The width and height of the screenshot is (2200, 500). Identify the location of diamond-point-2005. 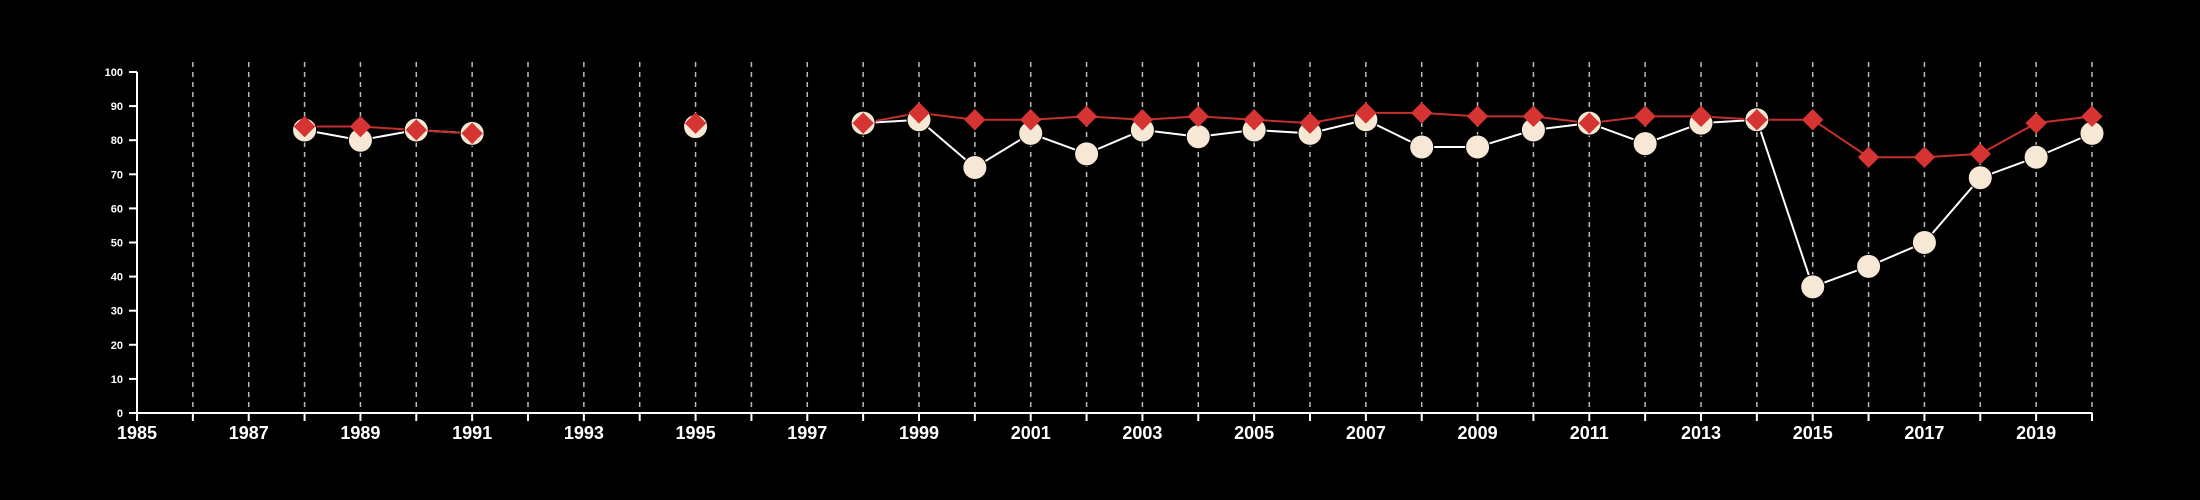
(1254, 120).